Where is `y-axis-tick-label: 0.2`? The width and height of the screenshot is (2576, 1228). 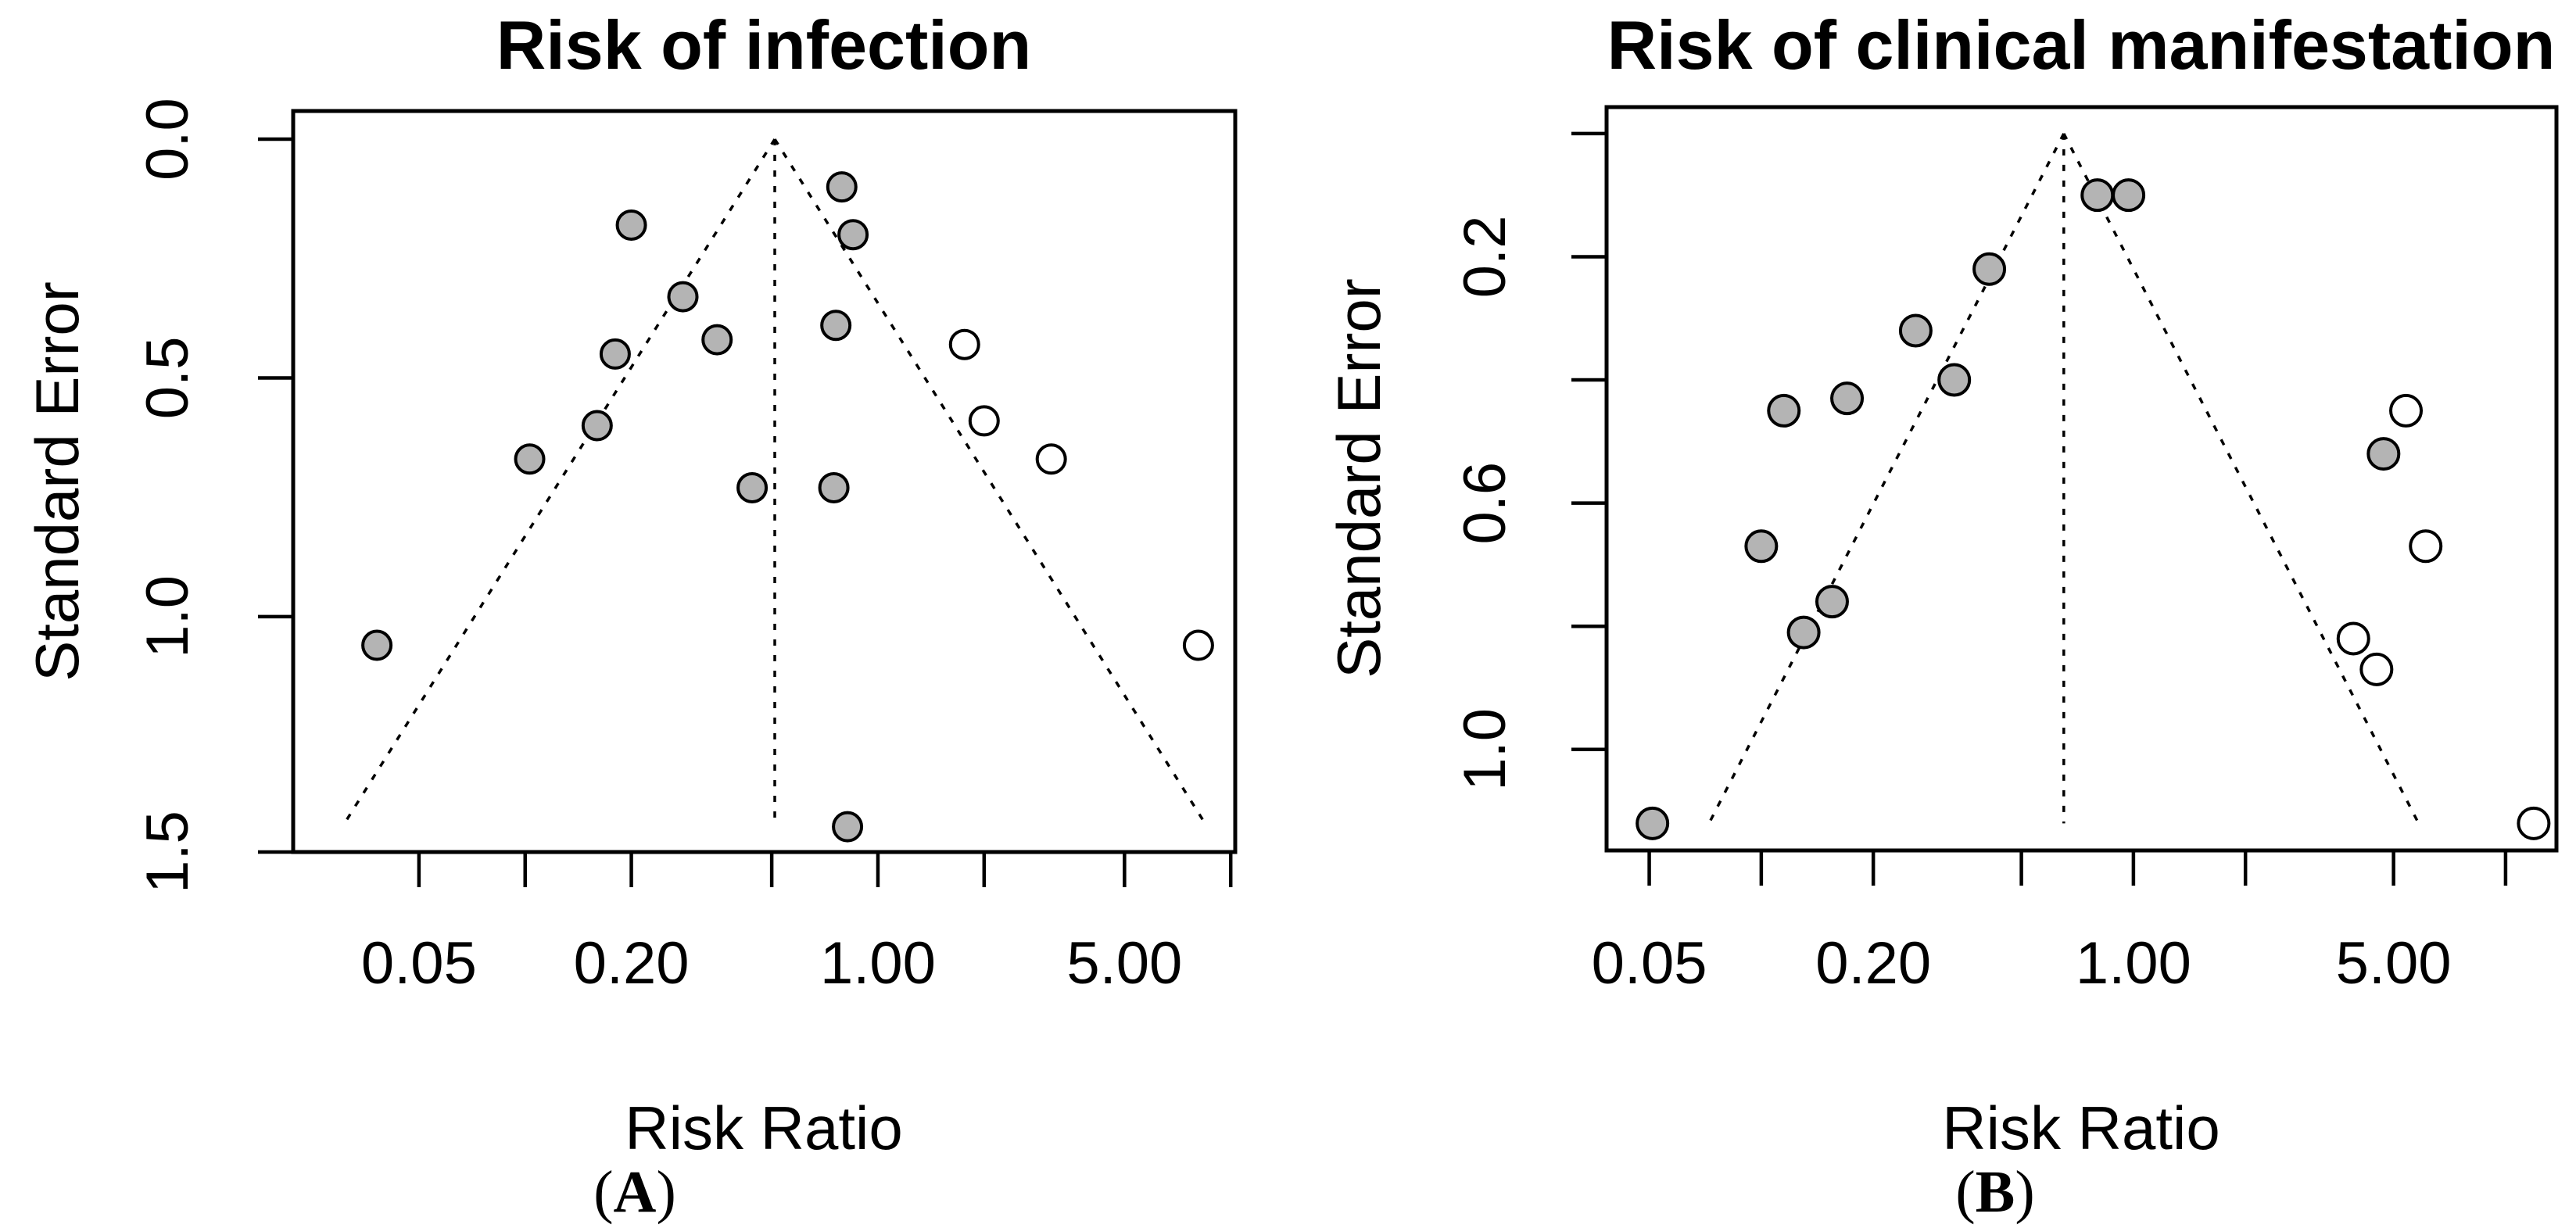
y-axis-tick-label: 0.2 is located at coordinates (1485, 257).